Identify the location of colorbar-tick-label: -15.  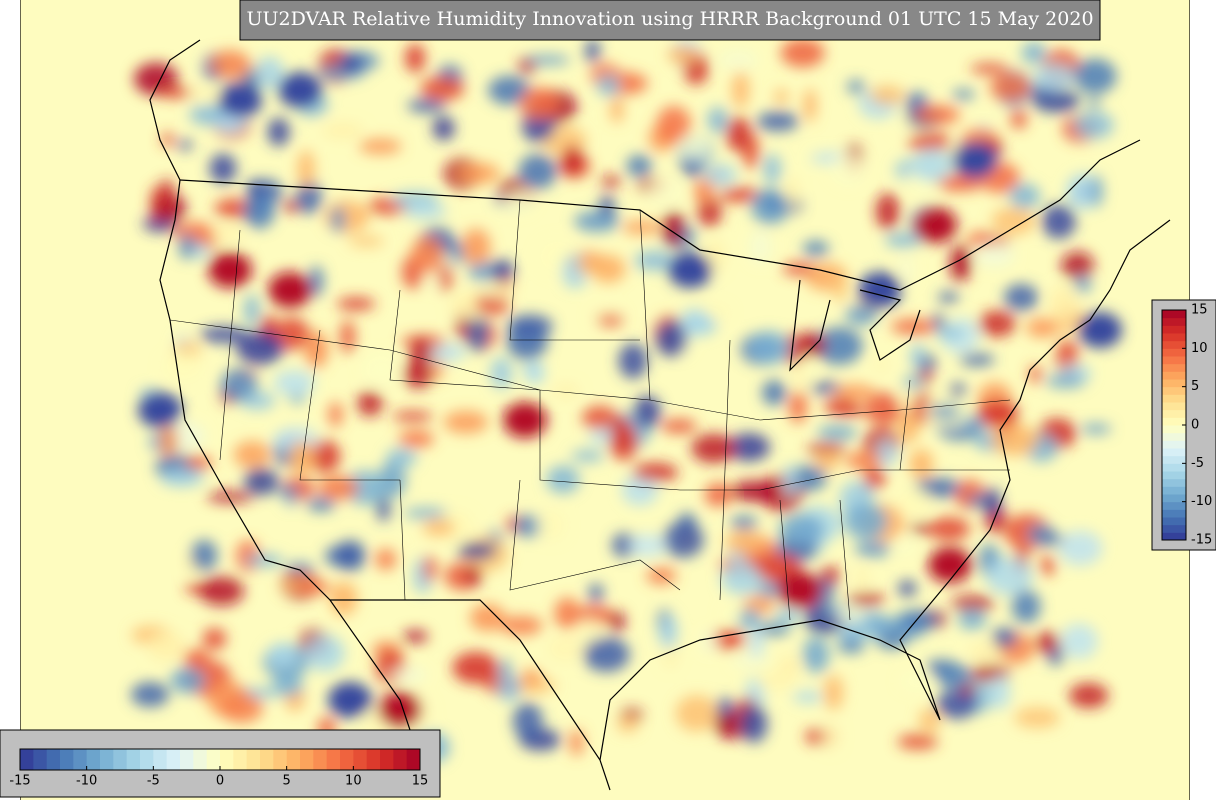
(1201, 540).